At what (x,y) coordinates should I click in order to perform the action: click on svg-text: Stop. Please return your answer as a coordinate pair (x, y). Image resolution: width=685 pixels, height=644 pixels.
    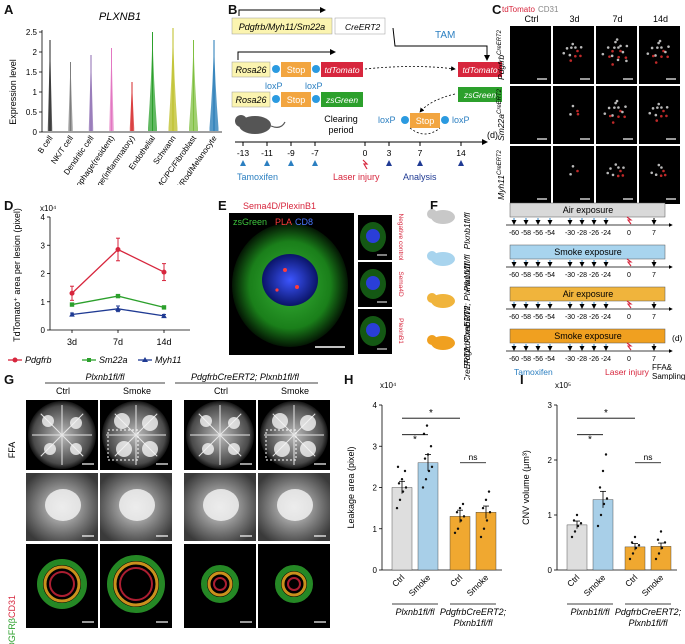
    Looking at the image, I should click on (296, 100).